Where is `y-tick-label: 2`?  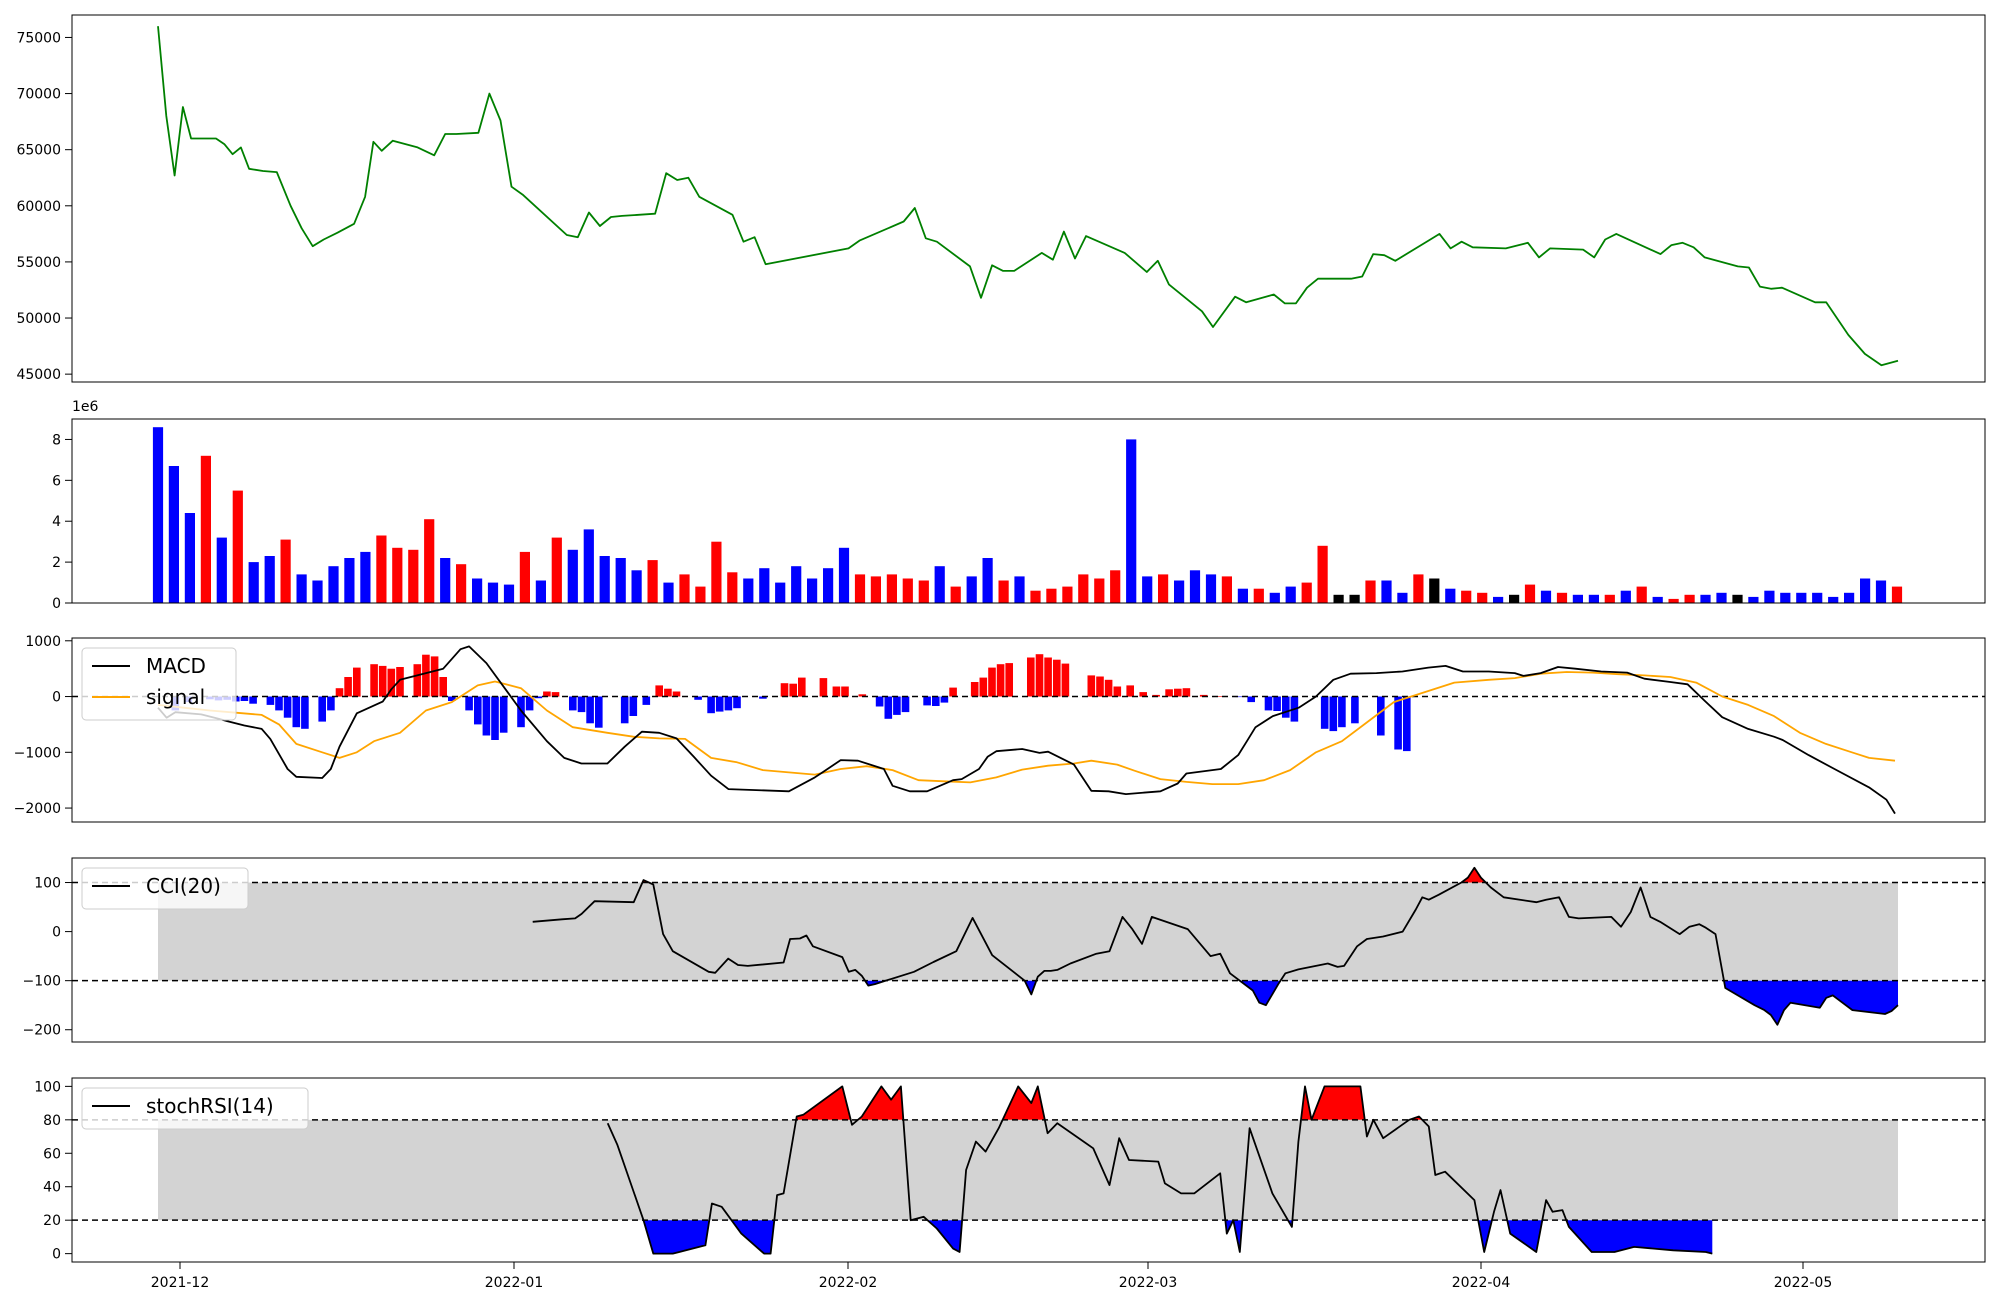
y-tick-label: 2 is located at coordinates (56, 563).